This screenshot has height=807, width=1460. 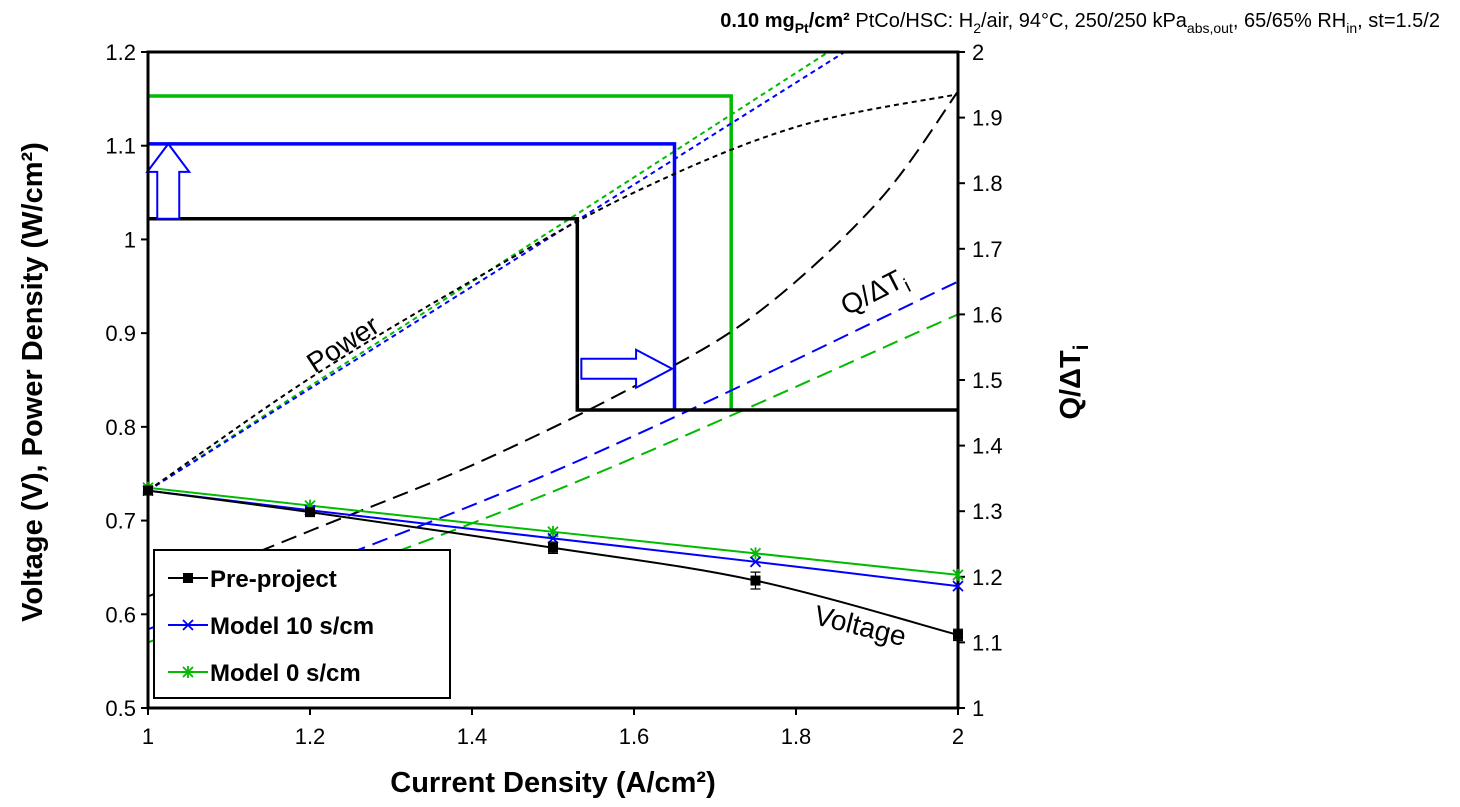 What do you see at coordinates (120, 708) in the screenshot?
I see `y-tick-label: 0.5` at bounding box center [120, 708].